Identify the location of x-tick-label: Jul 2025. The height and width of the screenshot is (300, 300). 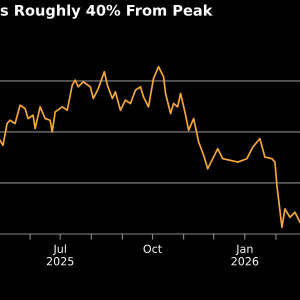
(60, 255).